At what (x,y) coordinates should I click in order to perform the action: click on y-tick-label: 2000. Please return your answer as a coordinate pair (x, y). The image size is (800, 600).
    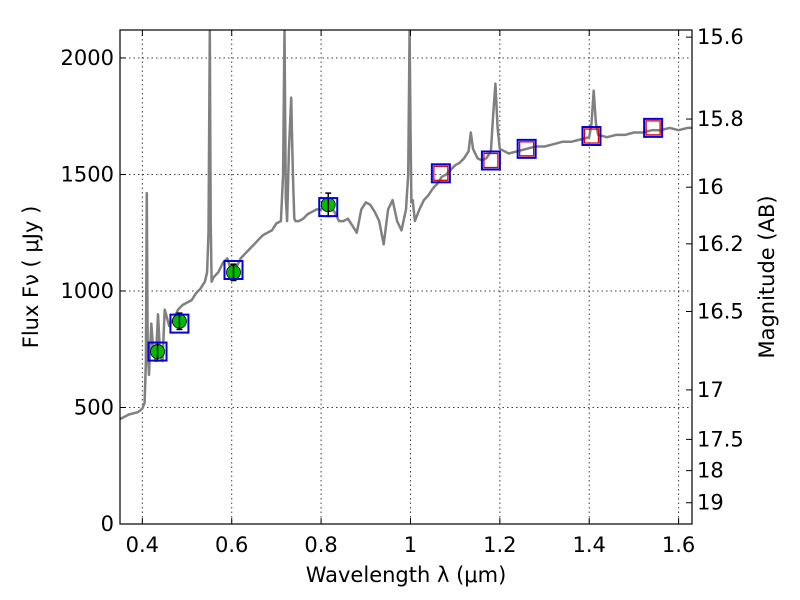
    Looking at the image, I should click on (87, 58).